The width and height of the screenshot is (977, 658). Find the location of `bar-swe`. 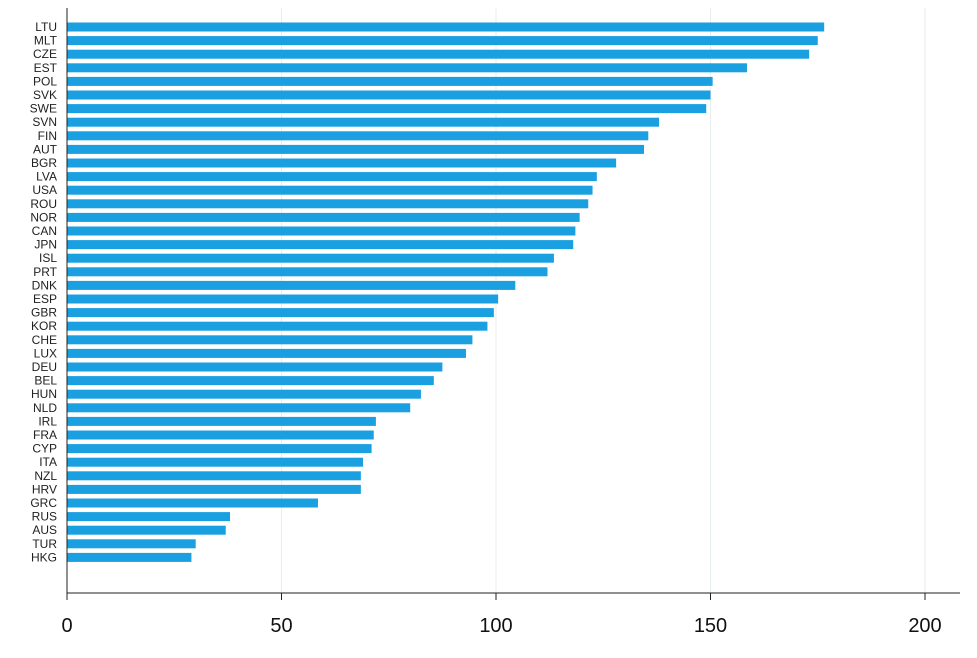

bar-swe is located at coordinates (387, 109).